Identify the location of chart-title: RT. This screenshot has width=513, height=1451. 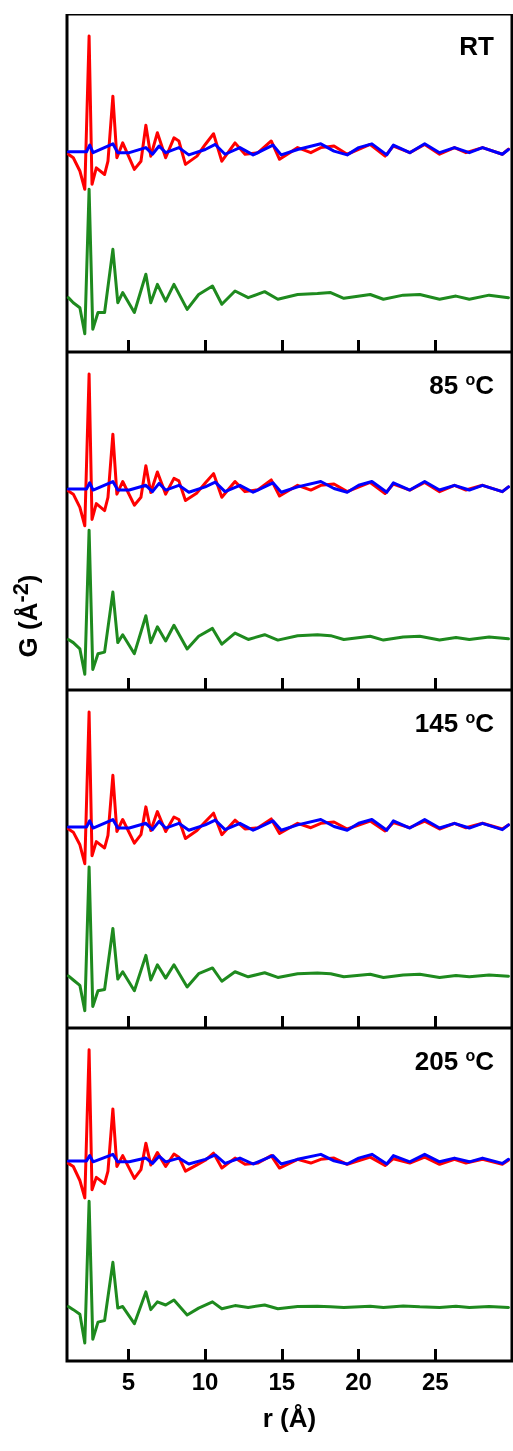
(477, 46).